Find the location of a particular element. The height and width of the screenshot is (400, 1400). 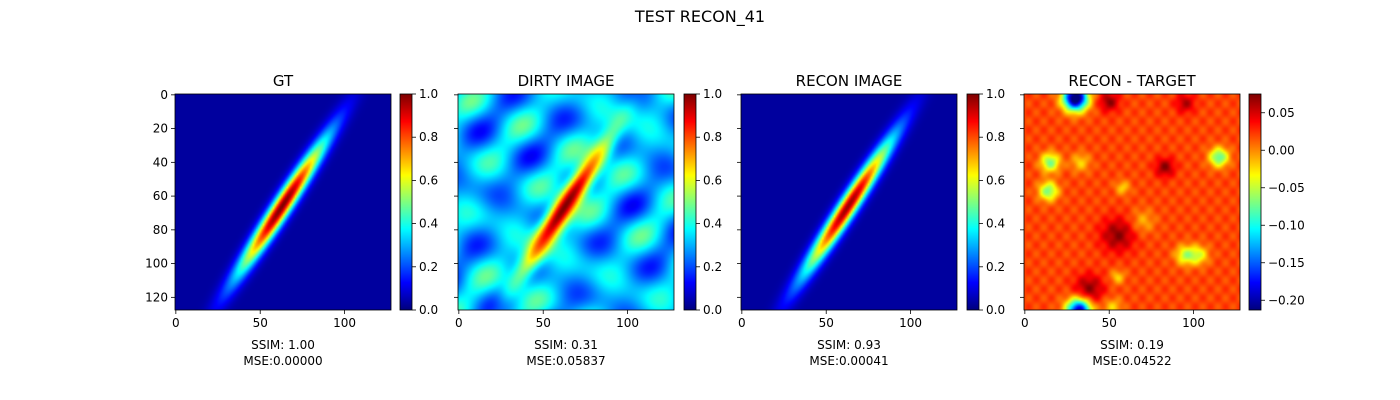

colorbar-tick-label: 0.05 is located at coordinates (1281, 113).